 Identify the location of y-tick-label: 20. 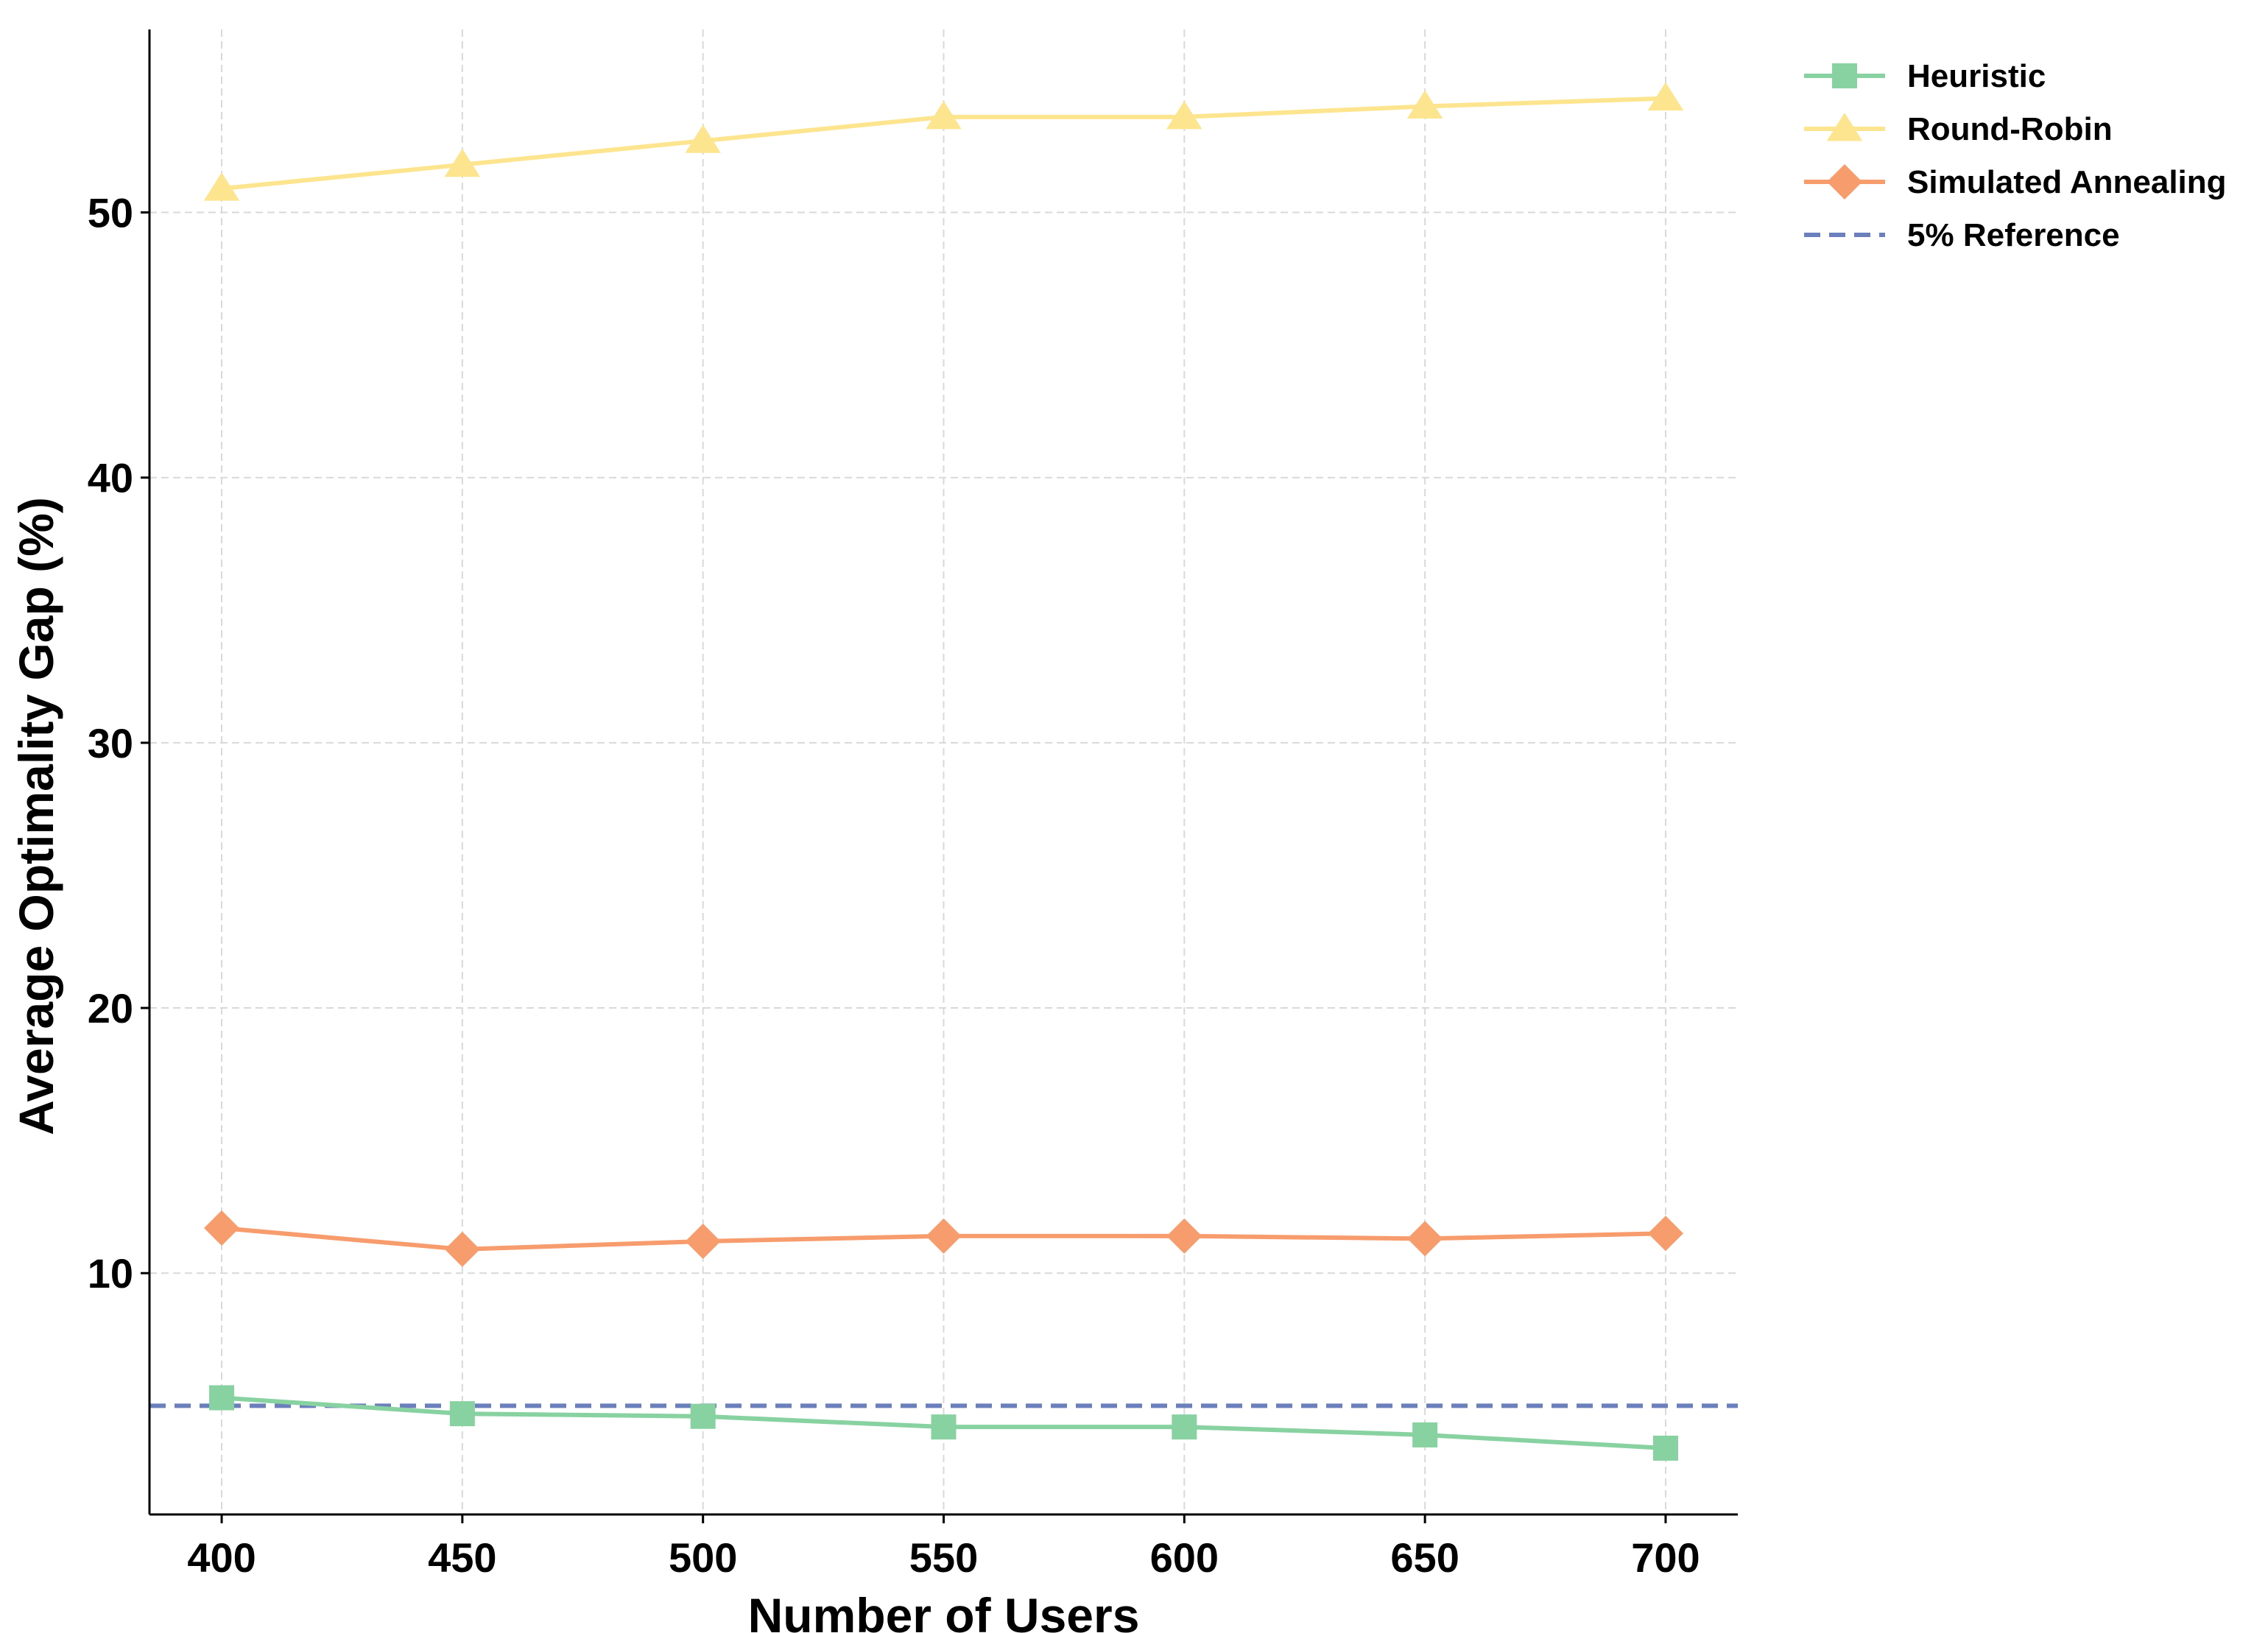
(110, 1008).